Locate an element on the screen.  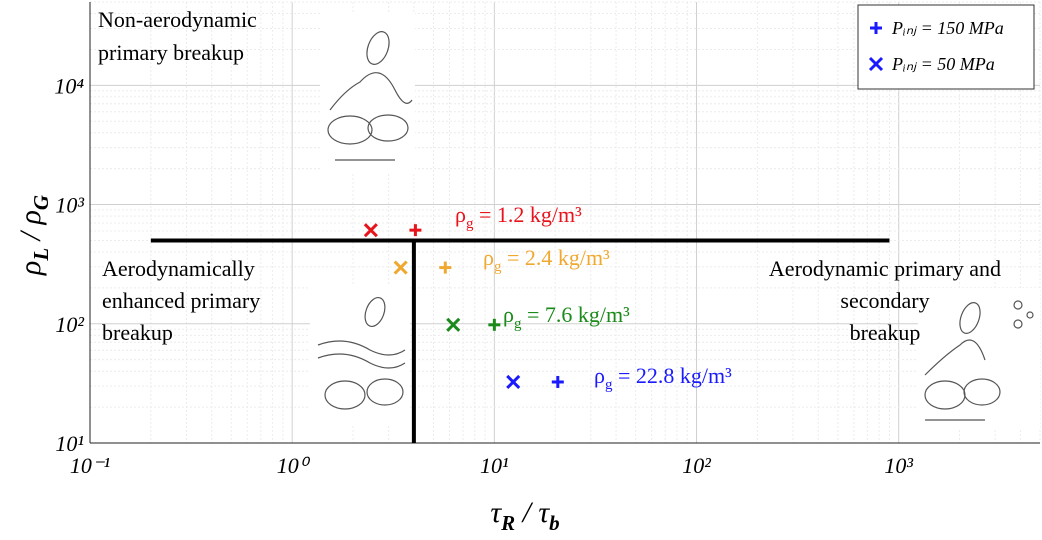
xlabel-label: τR / τb is located at coordinates (524, 515).